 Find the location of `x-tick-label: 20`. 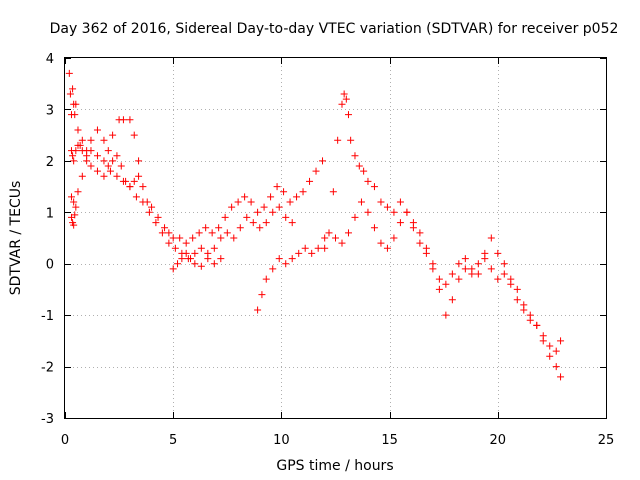

x-tick-label: 20 is located at coordinates (498, 440).